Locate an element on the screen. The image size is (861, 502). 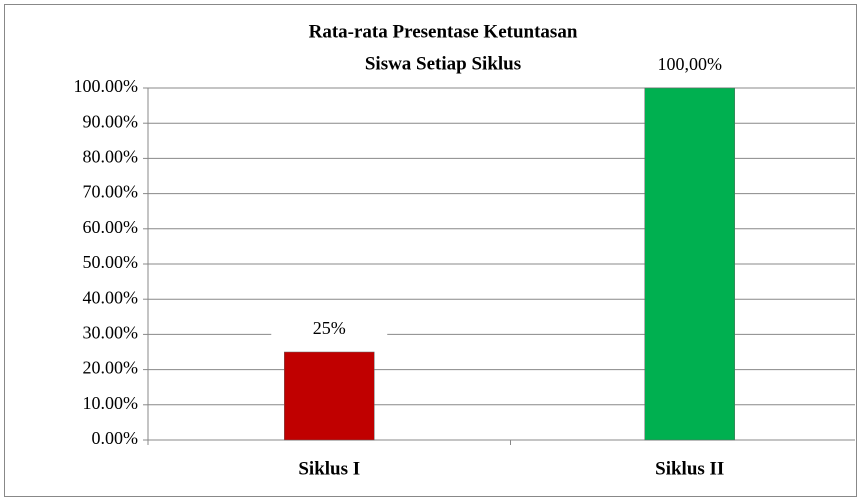
value-label: 100,00% is located at coordinates (690, 64).